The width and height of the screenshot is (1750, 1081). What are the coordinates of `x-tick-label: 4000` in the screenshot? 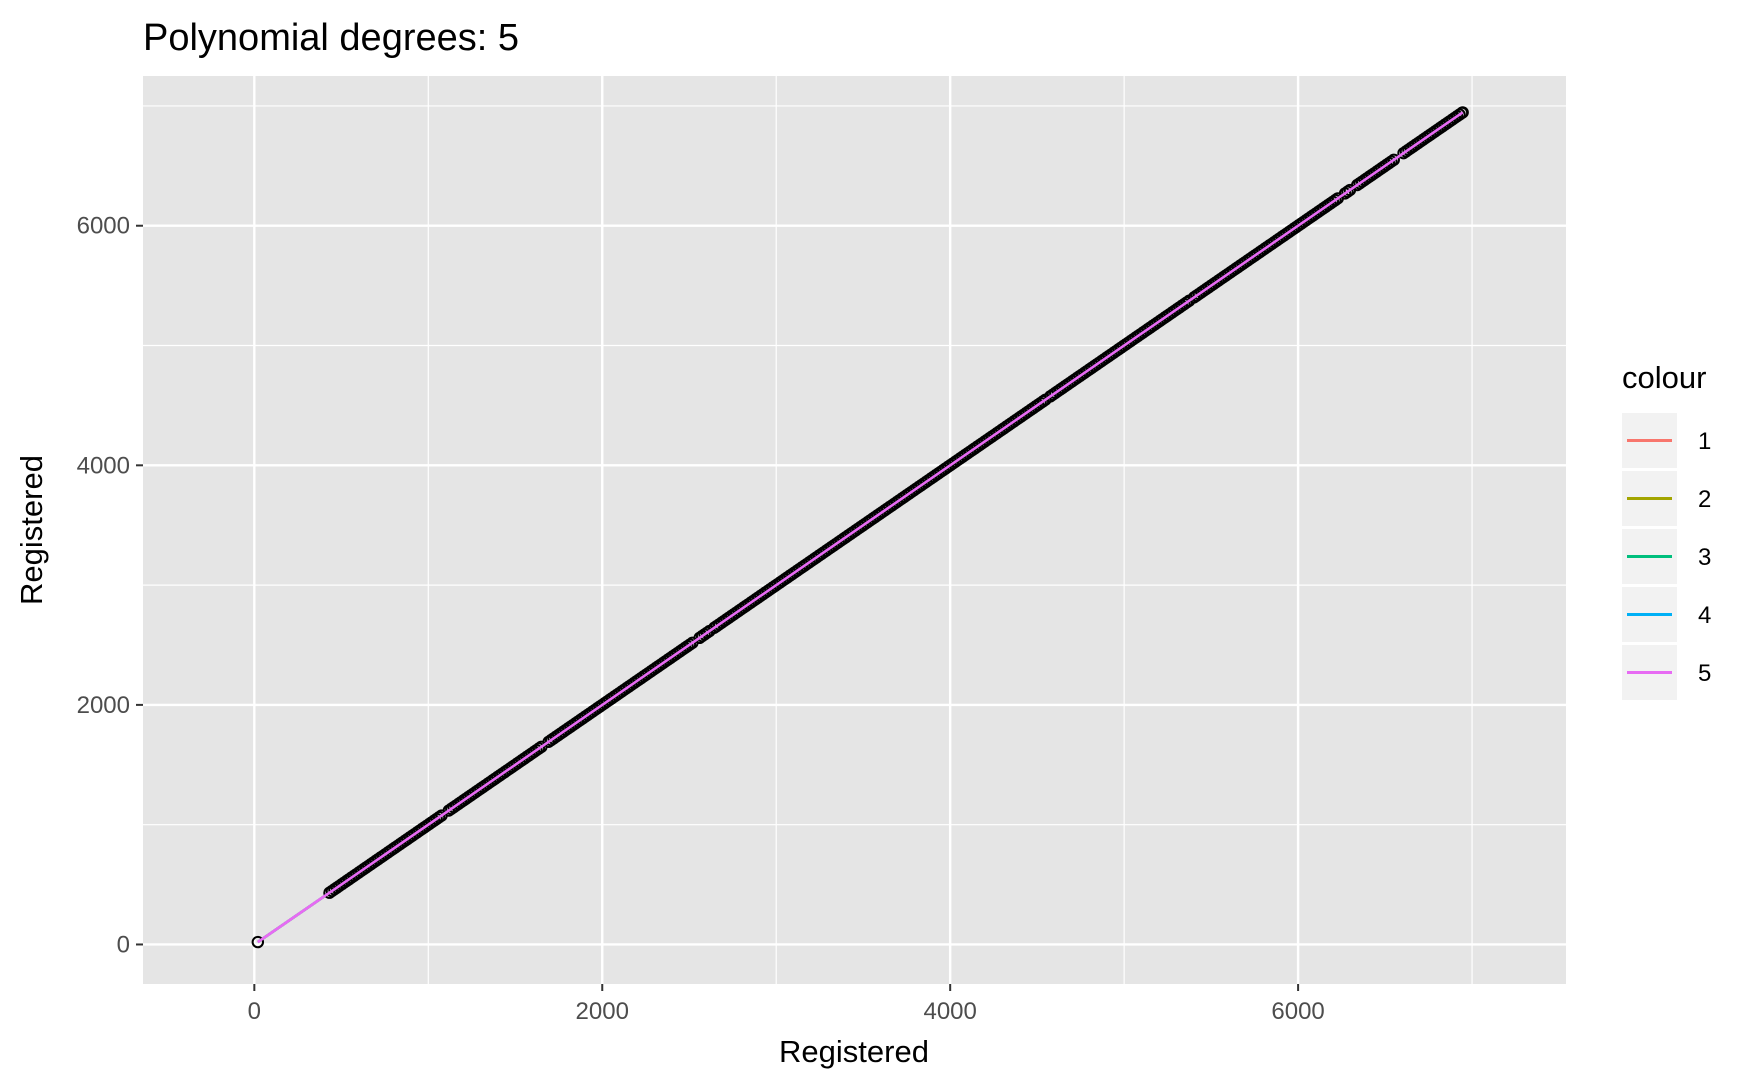 It's located at (949, 1011).